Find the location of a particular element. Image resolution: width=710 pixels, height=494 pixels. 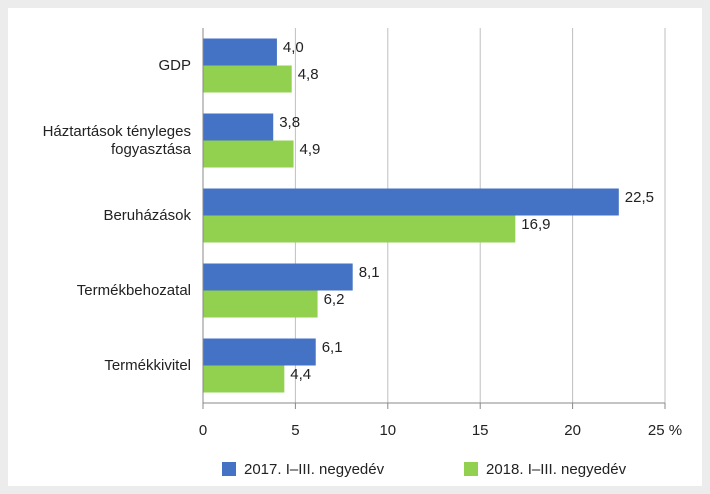

value-label: 4,4 is located at coordinates (300, 374).